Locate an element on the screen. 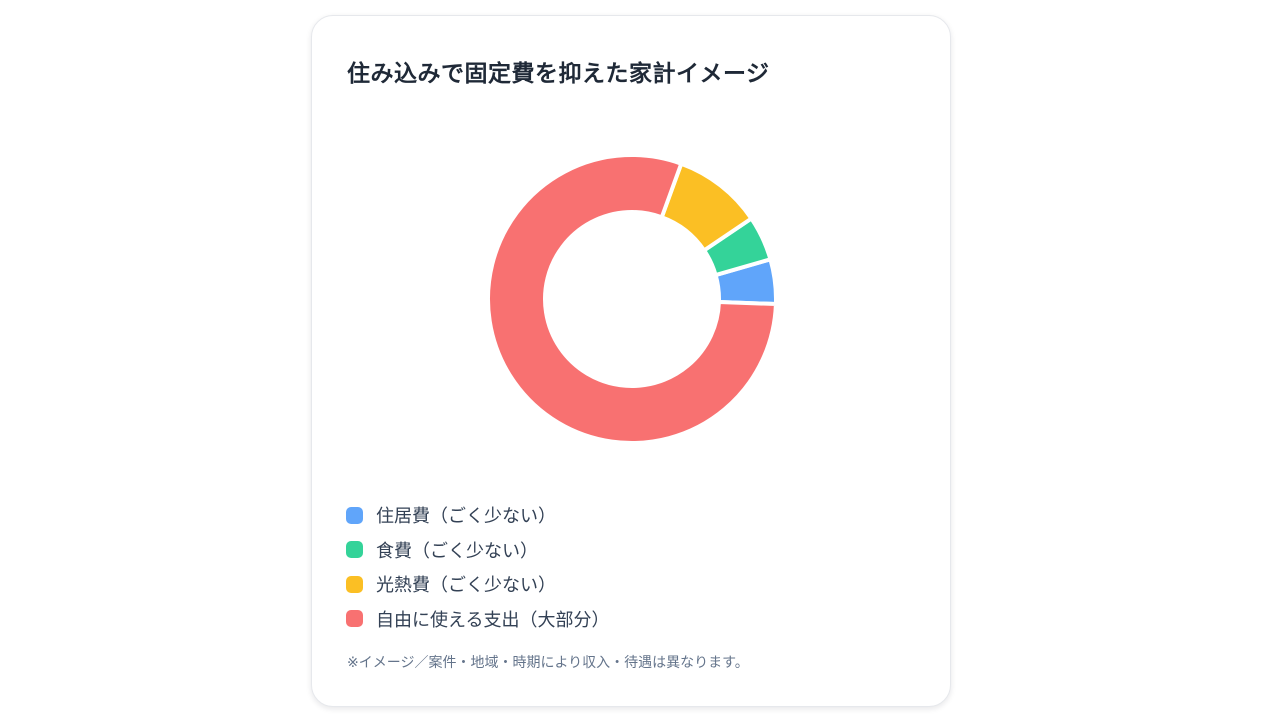 The height and width of the screenshot is (720, 1280). legend-item-free-spending: 自由に使える支出（大部分） is located at coordinates (477, 619).